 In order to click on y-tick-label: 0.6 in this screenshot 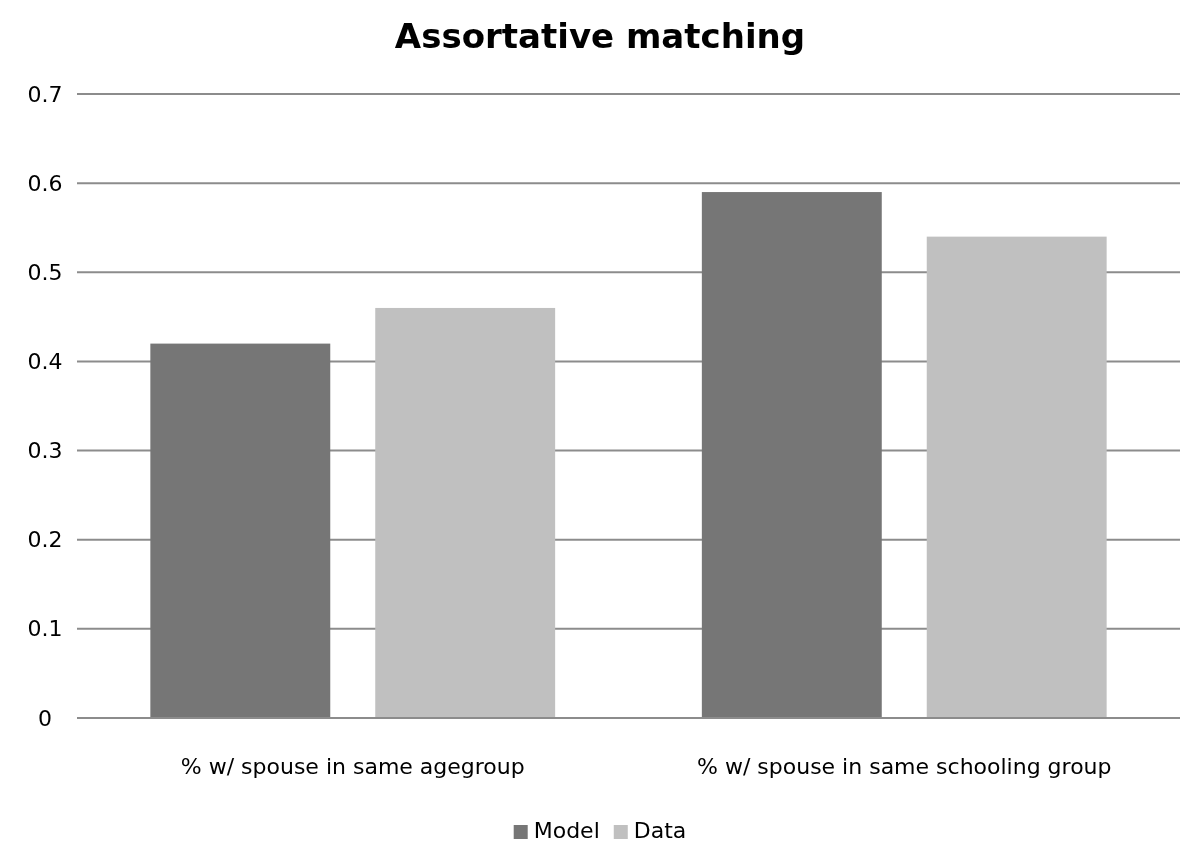, I will do `click(45, 183)`.